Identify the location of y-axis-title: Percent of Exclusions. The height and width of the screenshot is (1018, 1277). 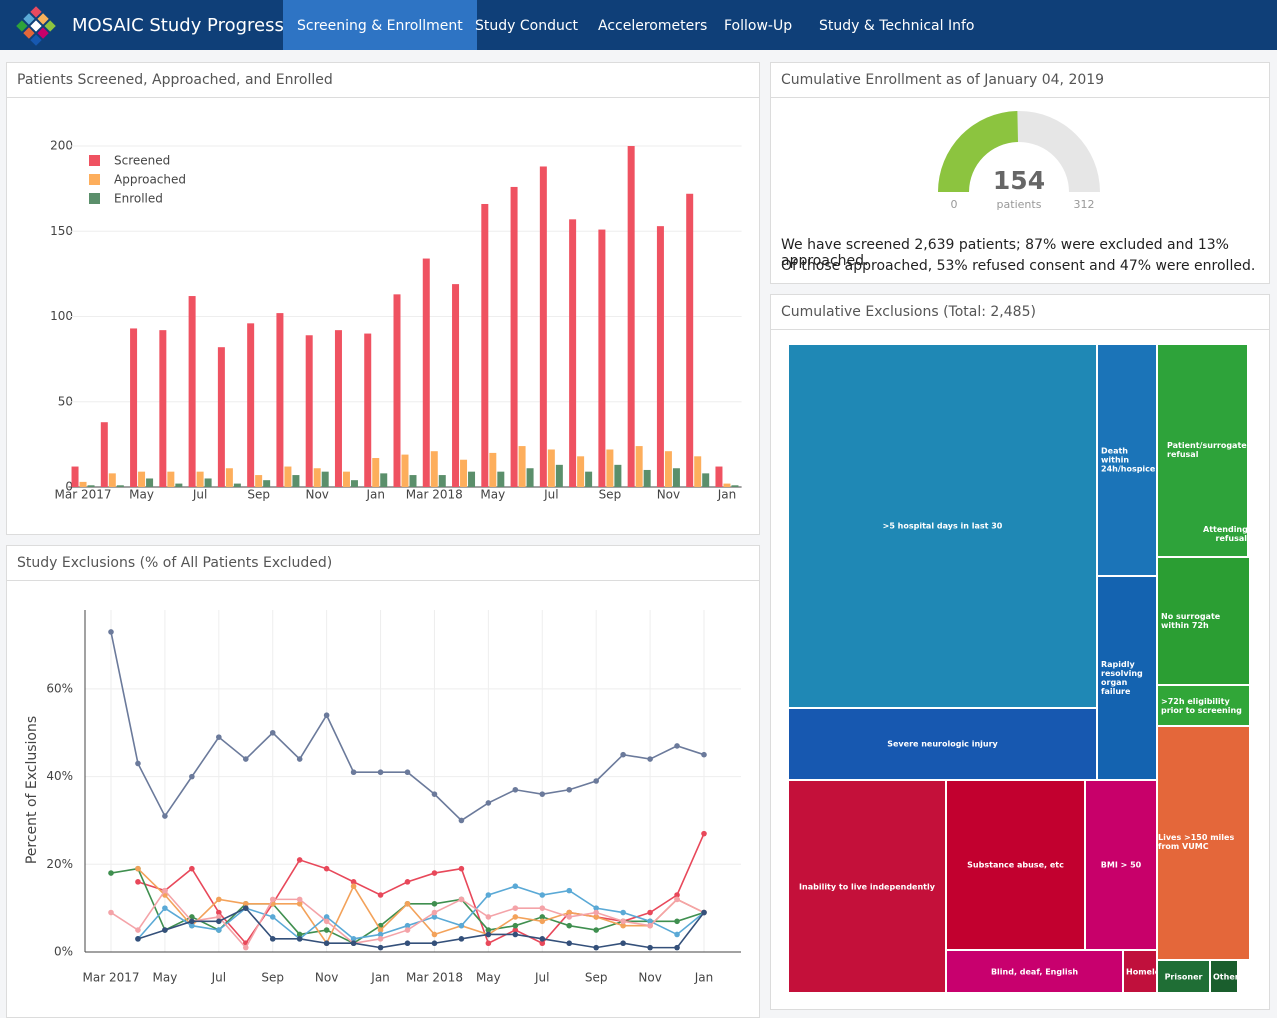
(32, 790).